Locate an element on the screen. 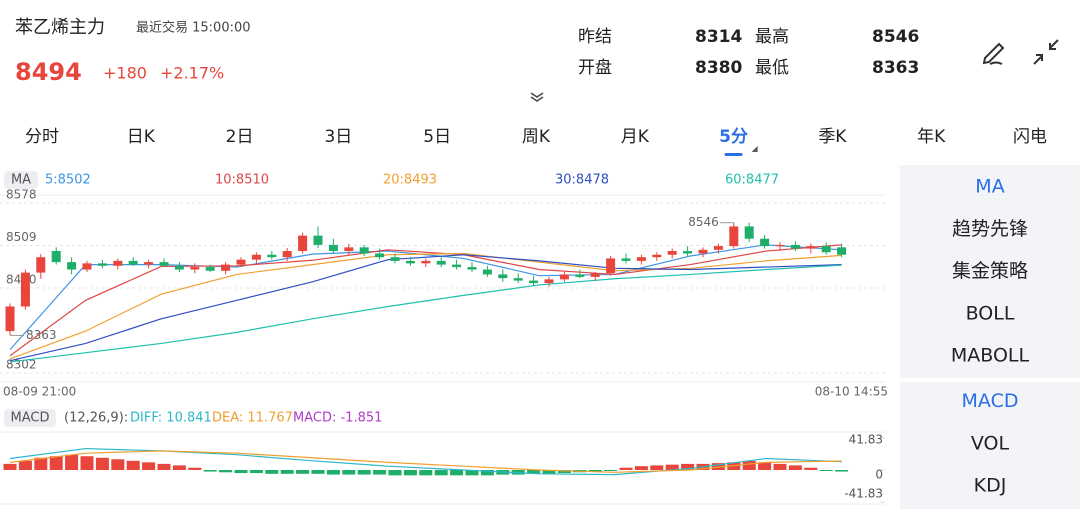  collapse-icon is located at coordinates (1046, 52).